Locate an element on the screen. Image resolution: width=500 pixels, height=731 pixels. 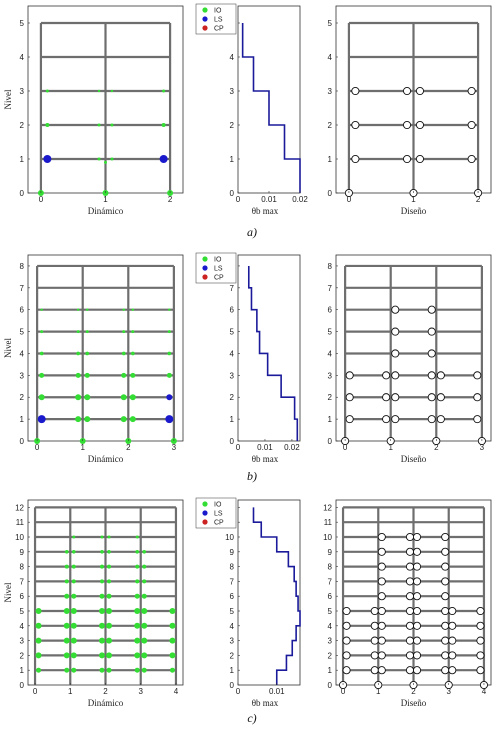
hinge-ls is located at coordinates (47, 159).